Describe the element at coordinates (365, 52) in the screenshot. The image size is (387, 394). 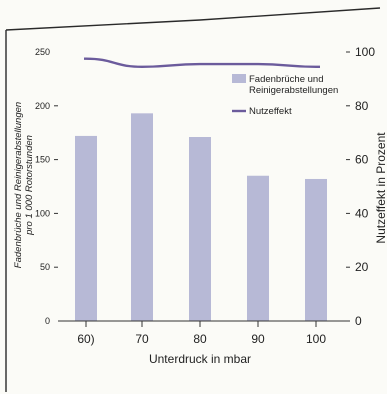
I see `right-tick-label-100: 100` at that location.